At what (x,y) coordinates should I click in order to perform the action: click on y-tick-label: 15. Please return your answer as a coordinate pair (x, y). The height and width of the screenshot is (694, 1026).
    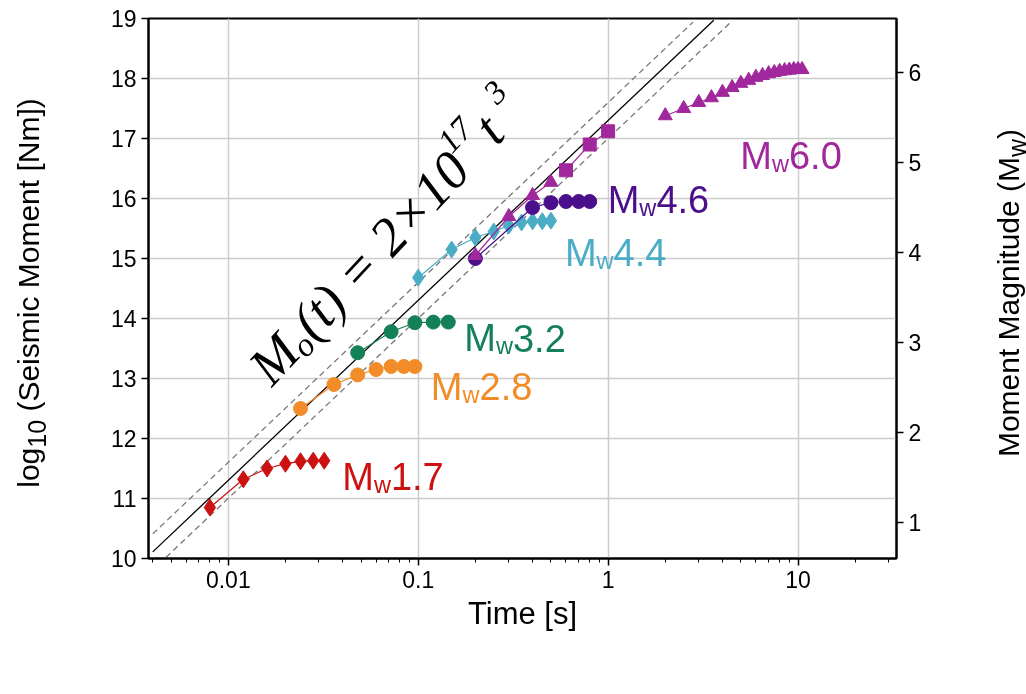
    Looking at the image, I should click on (123, 259).